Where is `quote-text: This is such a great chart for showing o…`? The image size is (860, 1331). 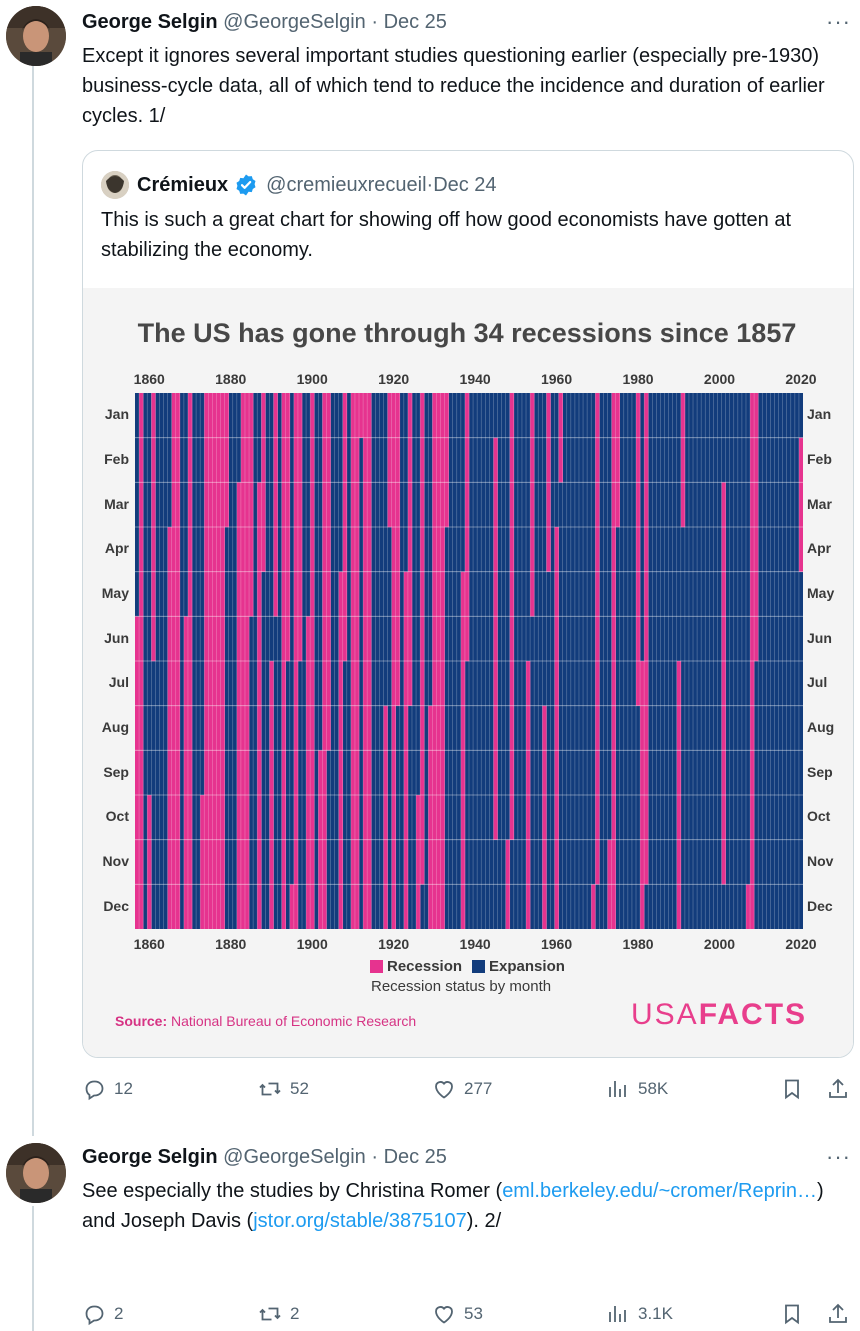
quote-text: This is such a great chart for showing o… is located at coordinates (446, 235).